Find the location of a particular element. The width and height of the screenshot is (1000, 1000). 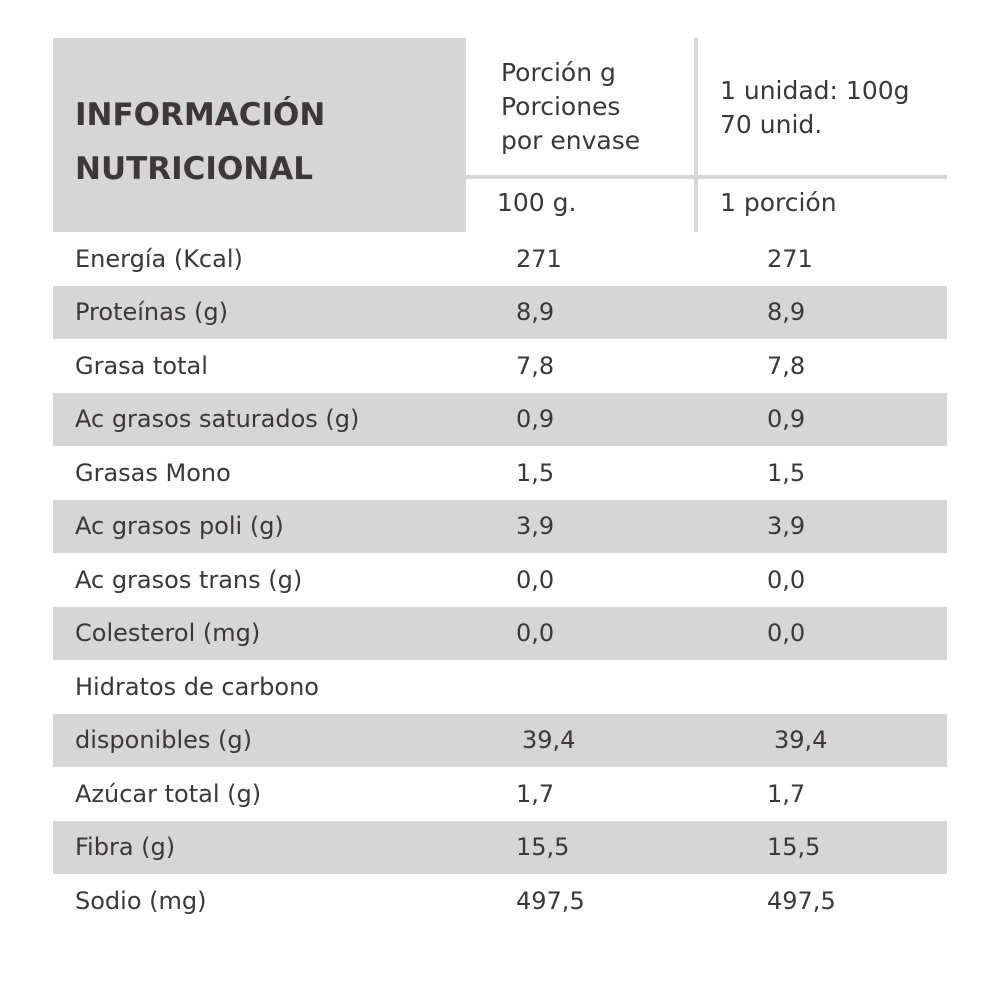

portion-header-line-2: Porciones is located at coordinates (561, 106).